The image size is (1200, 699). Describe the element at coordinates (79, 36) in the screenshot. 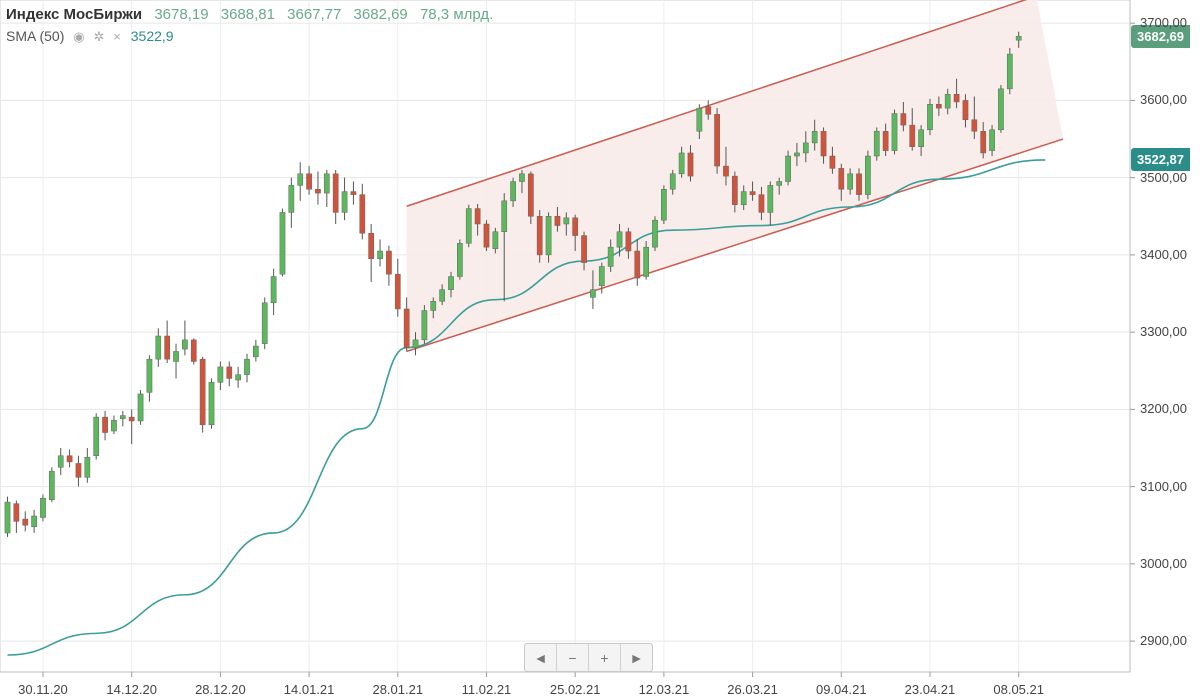

I see `eye-icon: ◉` at that location.